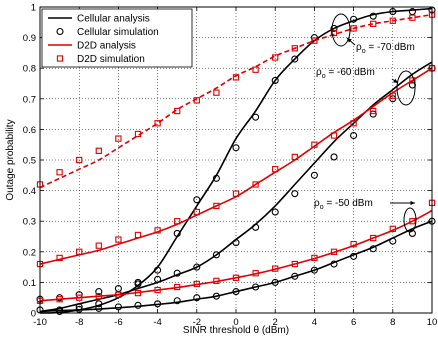  Describe the element at coordinates (113, 19) in the screenshot. I see `legend-label: Cellular analysis` at that location.